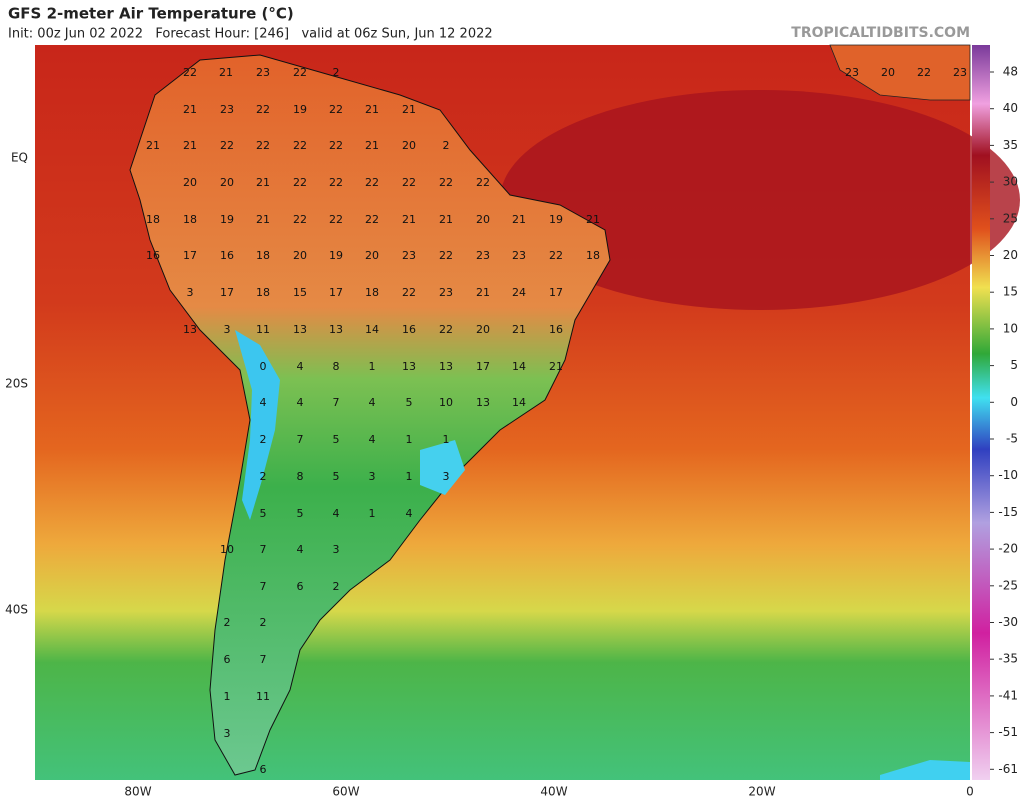 This screenshot has height=804, width=1024. I want to click on lon-label: 40W, so click(553, 792).